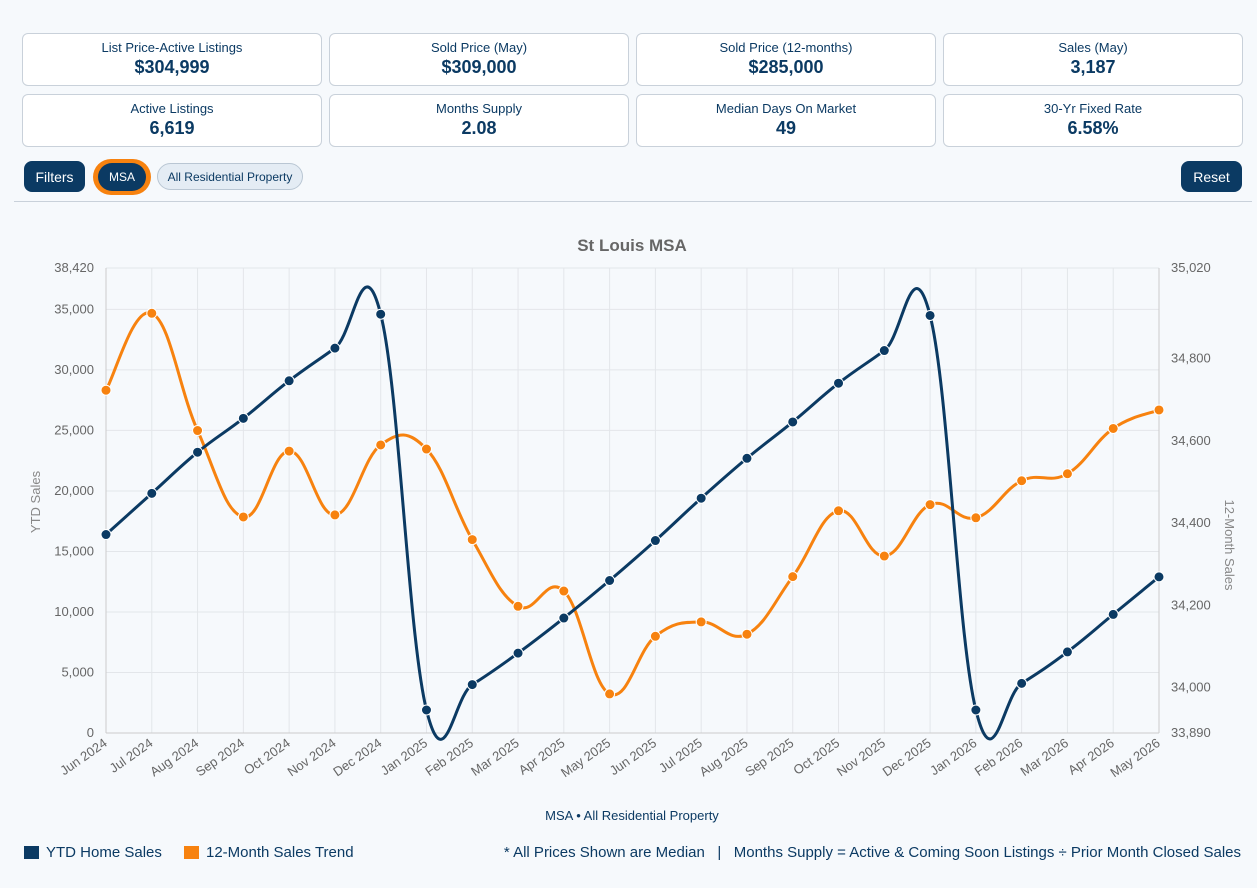 This screenshot has height=888, width=1257. What do you see at coordinates (1045, 757) in the screenshot?
I see `x-tick-label: Mar 2026` at bounding box center [1045, 757].